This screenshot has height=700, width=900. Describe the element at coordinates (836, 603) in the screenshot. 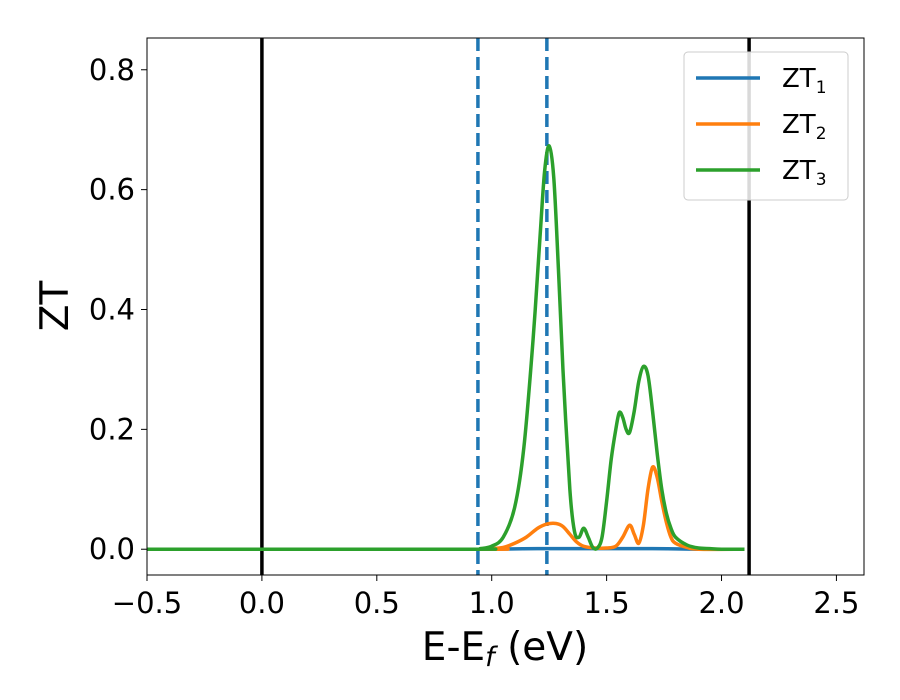

I see `x-tick-label-6: 2.5` at that location.